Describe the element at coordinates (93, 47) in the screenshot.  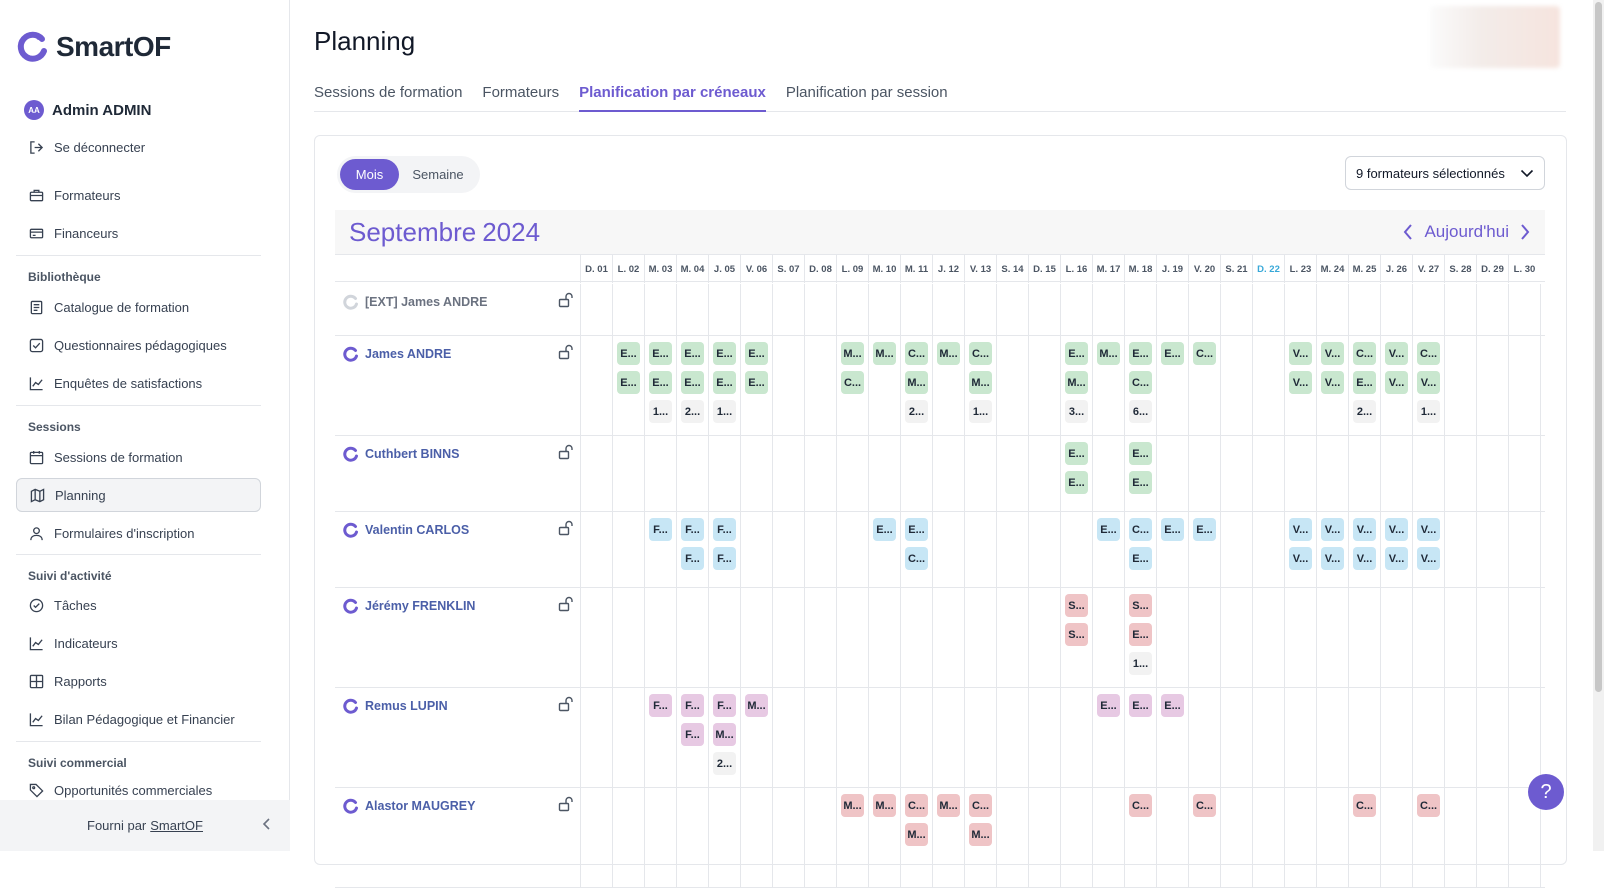
I see `brand-logo: SmartOF` at that location.